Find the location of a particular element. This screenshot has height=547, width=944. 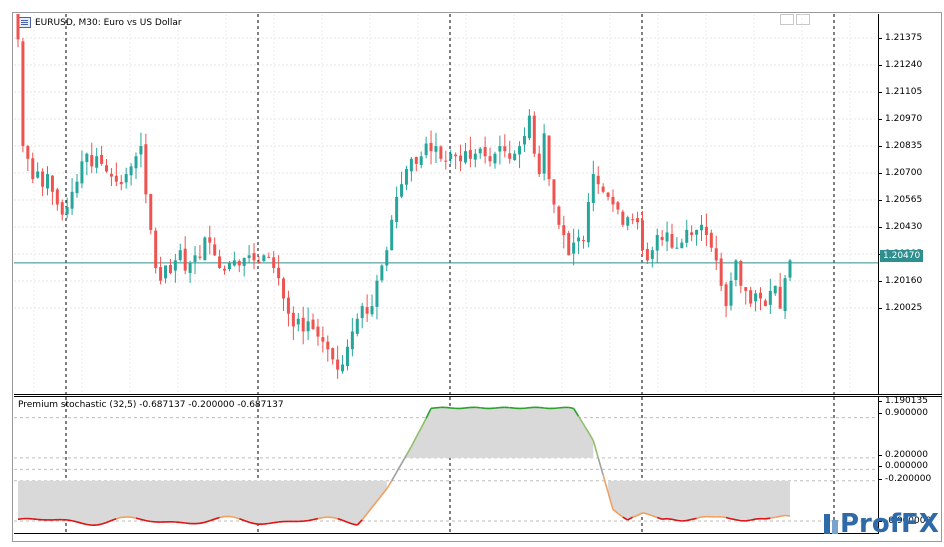

price-axis-label: 1.20835 is located at coordinates (900, 146).